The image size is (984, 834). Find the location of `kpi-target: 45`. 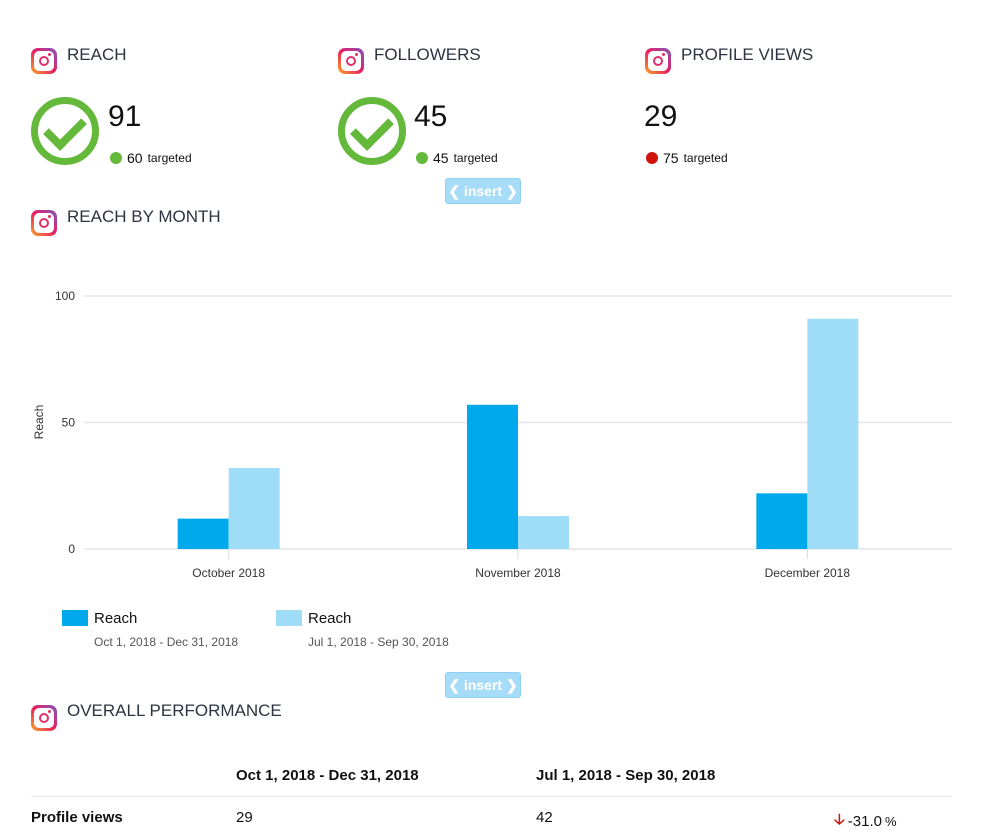

kpi-target: 45 is located at coordinates (441, 158).